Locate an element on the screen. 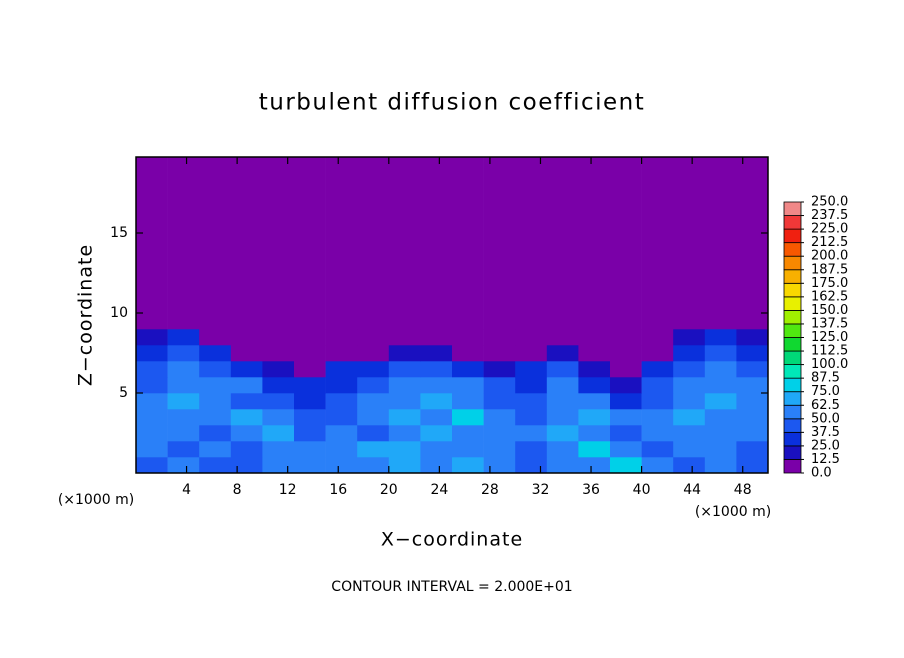 The width and height of the screenshot is (904, 658). x-tick-label: 16 is located at coordinates (338, 490).